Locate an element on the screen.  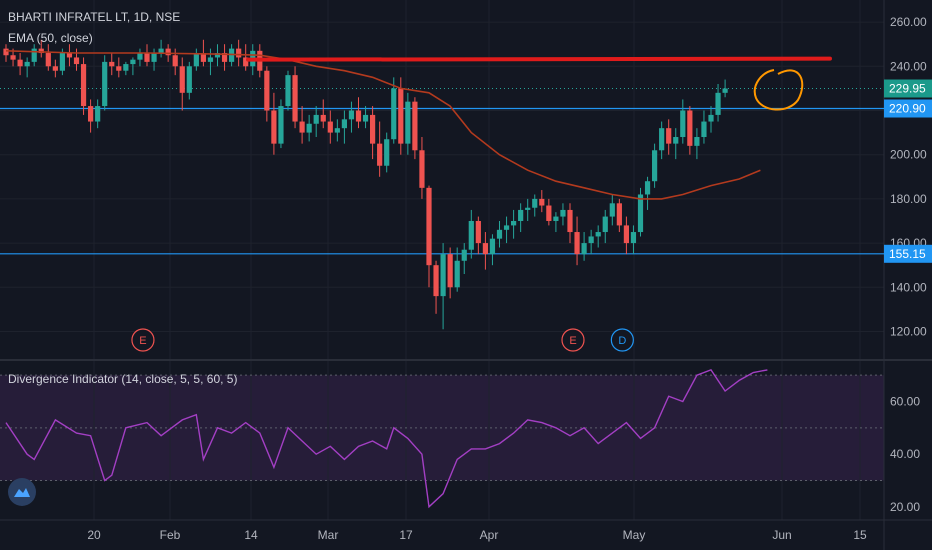
dividend-marker: D is located at coordinates (622, 340).